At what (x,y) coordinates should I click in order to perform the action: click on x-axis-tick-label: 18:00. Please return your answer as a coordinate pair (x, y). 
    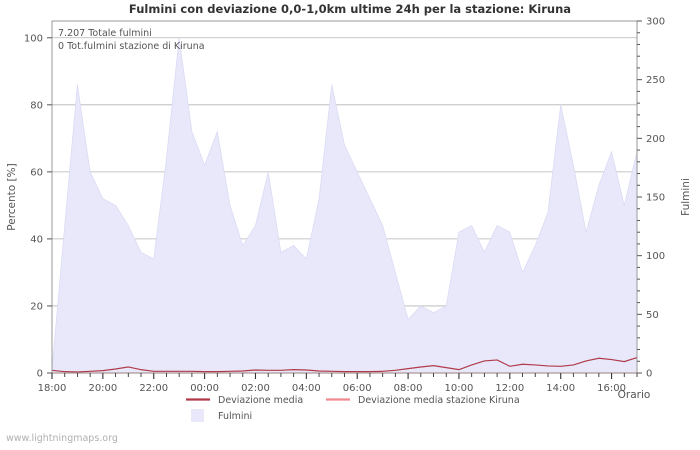
    Looking at the image, I should click on (52, 388).